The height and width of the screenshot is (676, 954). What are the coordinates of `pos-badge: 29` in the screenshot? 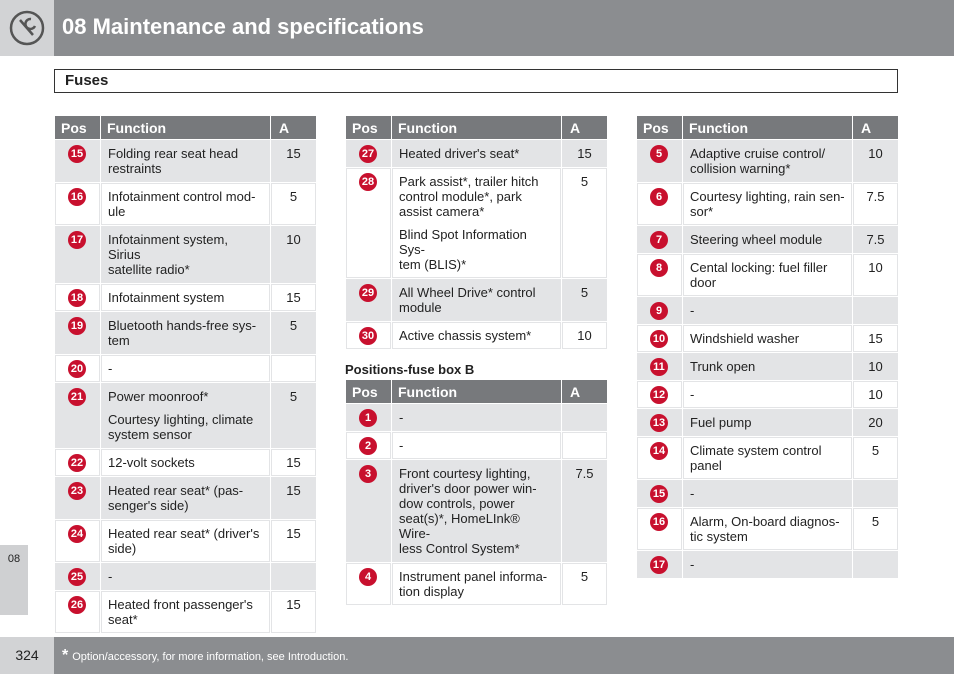 It's located at (368, 293).